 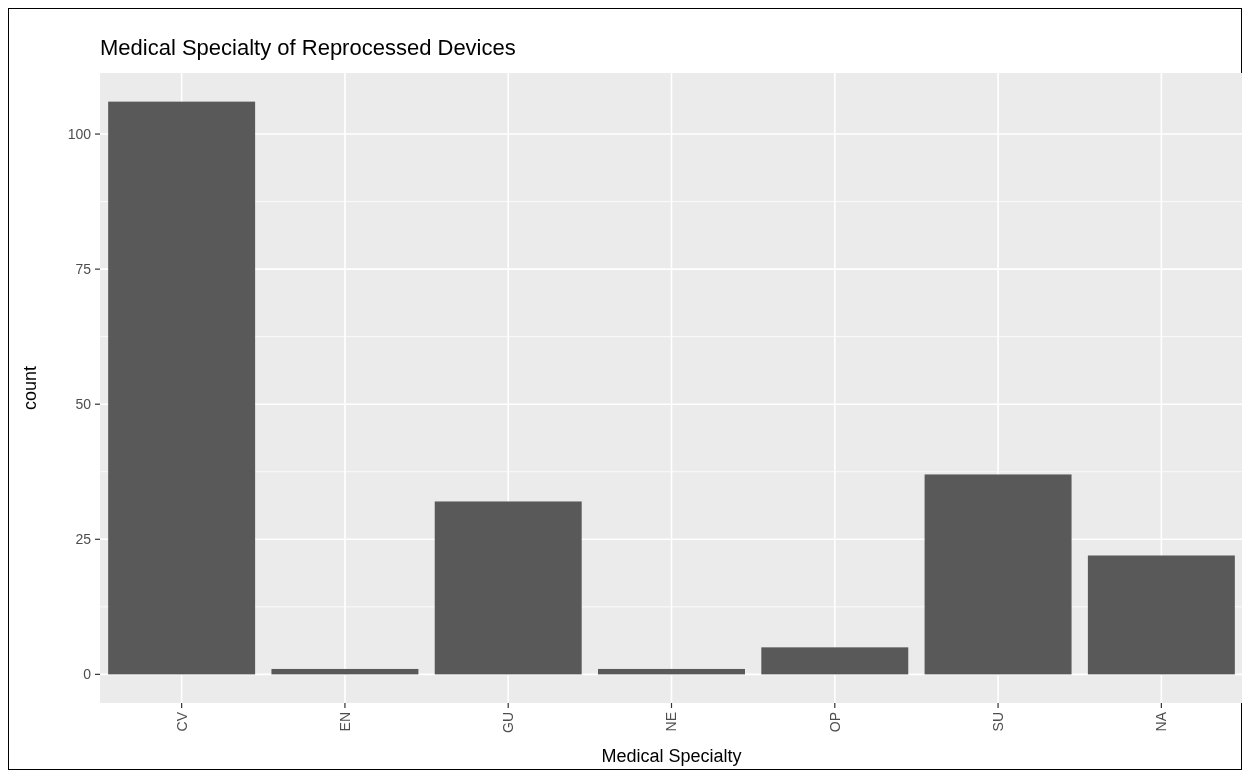 What do you see at coordinates (30, 388) in the screenshot?
I see `y-axis-title: count` at bounding box center [30, 388].